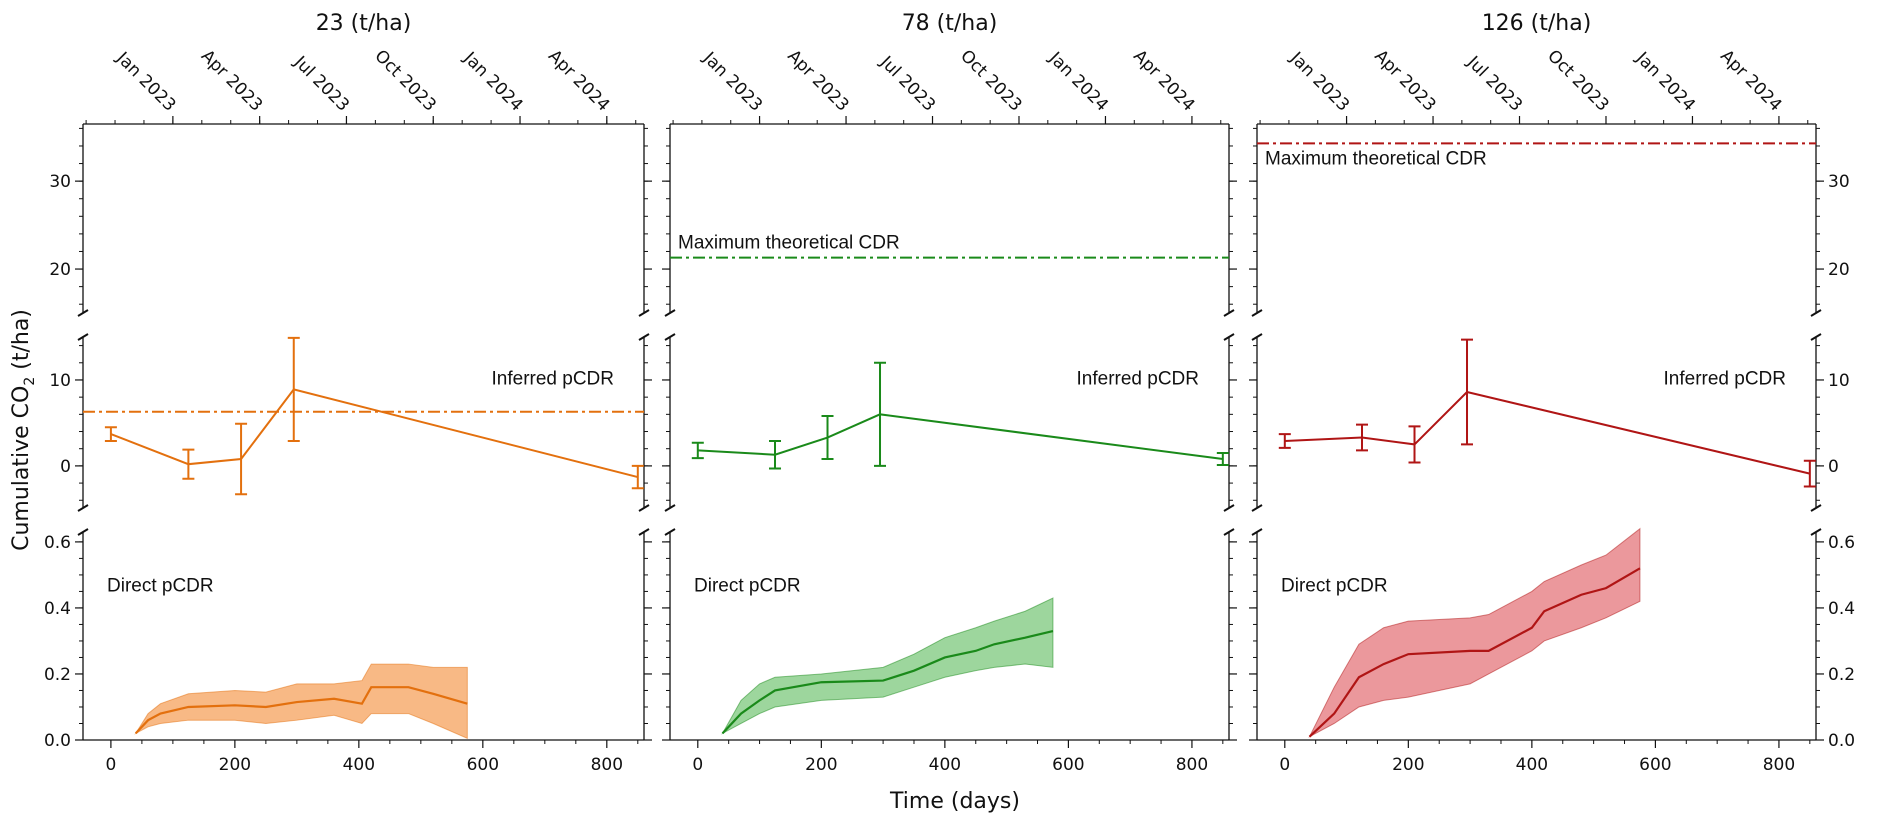  I want to click on top-tick-label: Apr 2023, so click(817, 80).